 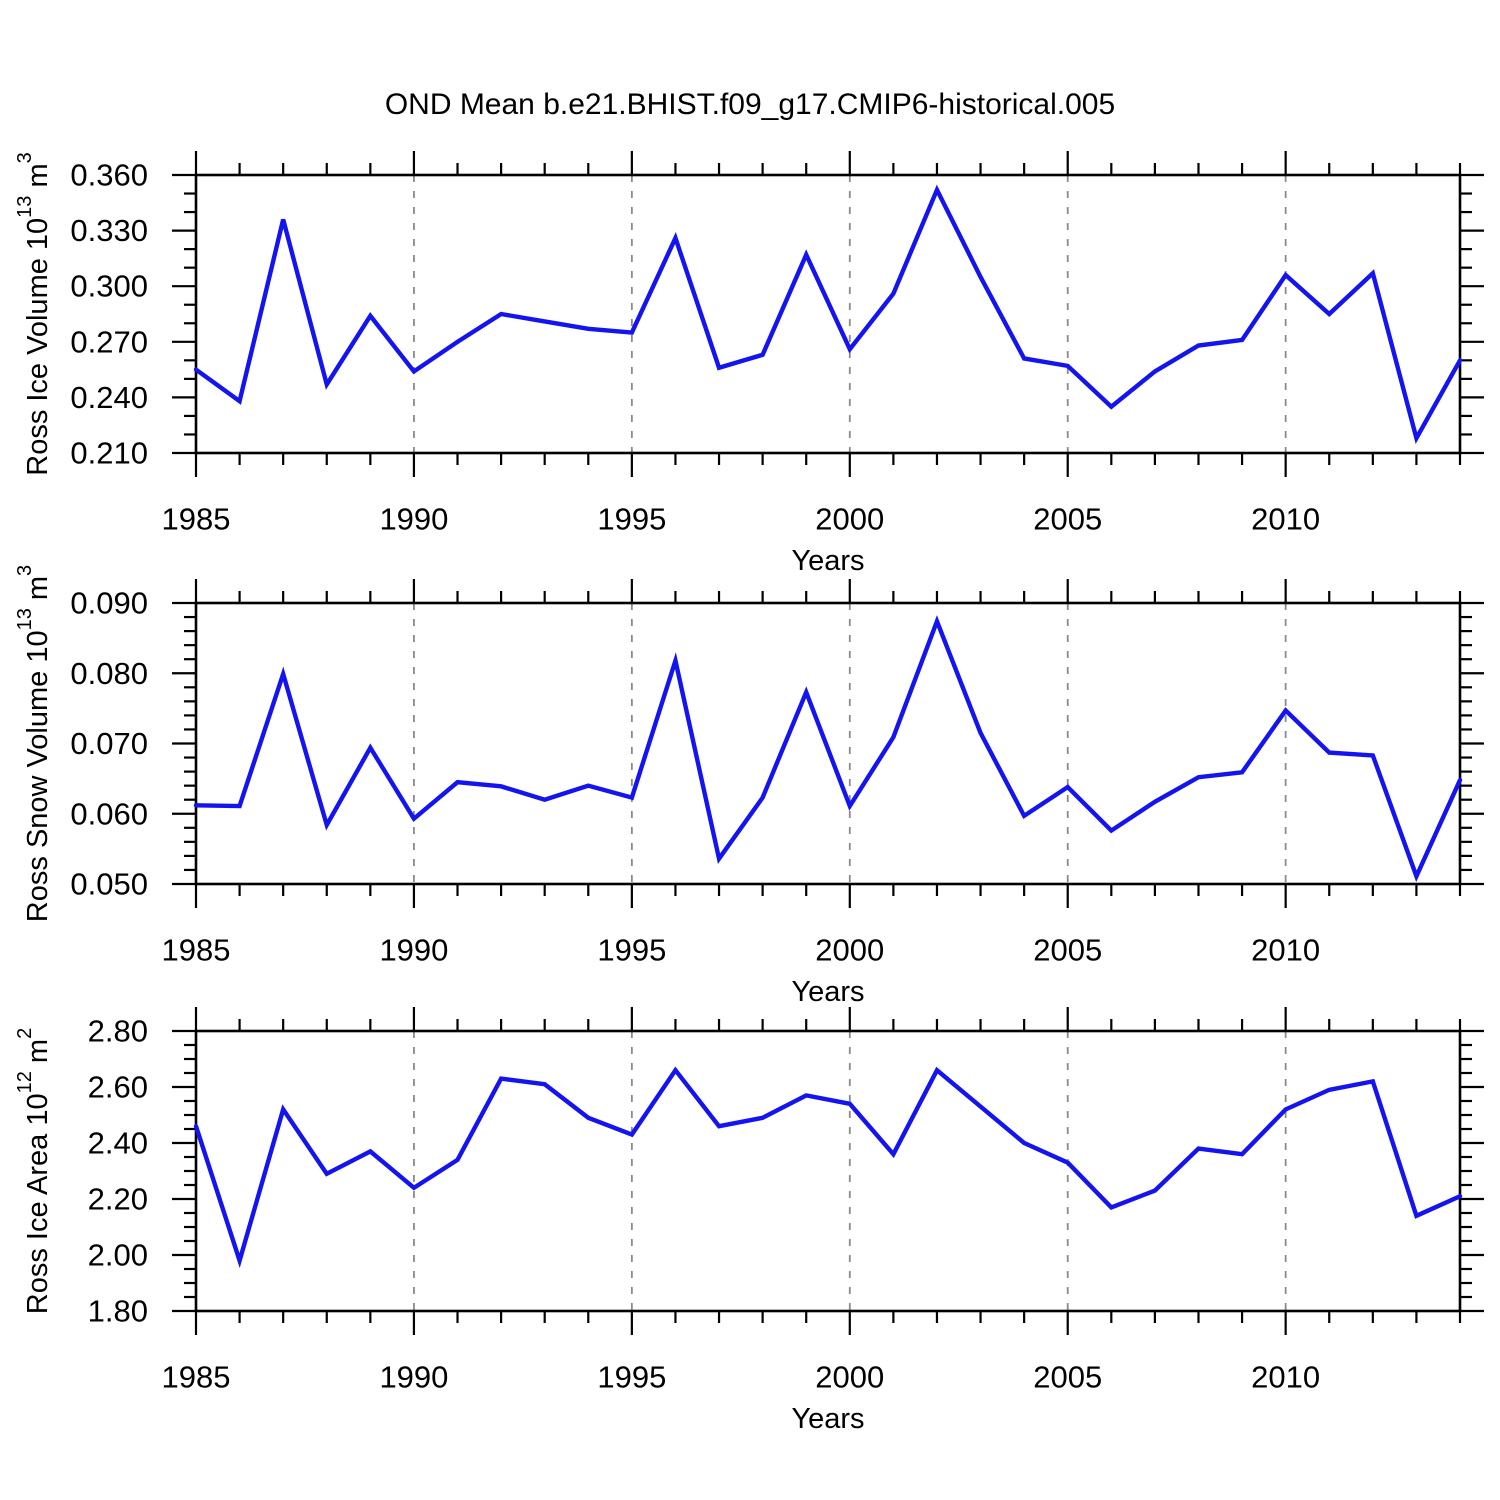 What do you see at coordinates (109, 673) in the screenshot?
I see `y-tick-label: 0.080` at bounding box center [109, 673].